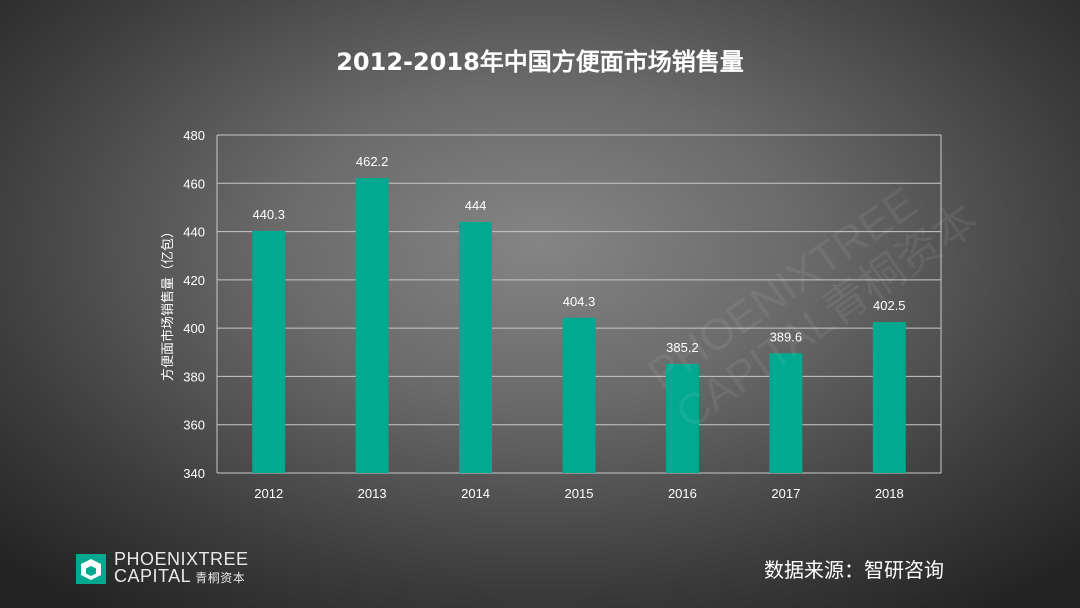  Describe the element at coordinates (579, 395) in the screenshot. I see `bar-2015` at that location.